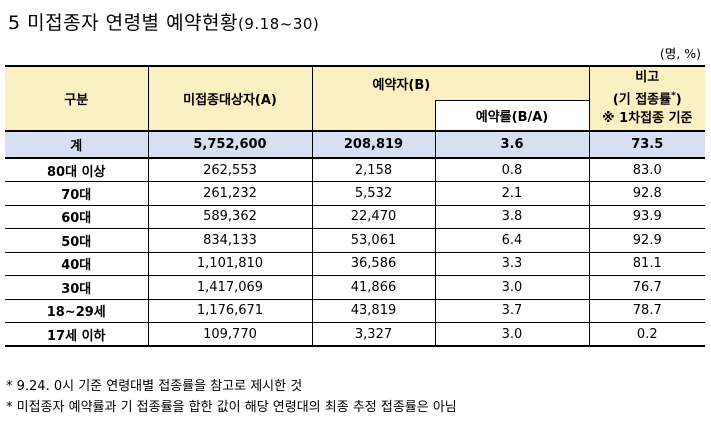 The width and height of the screenshot is (711, 421). Describe the element at coordinates (373, 287) in the screenshot. I see `row-reserved: 41,866` at that location.